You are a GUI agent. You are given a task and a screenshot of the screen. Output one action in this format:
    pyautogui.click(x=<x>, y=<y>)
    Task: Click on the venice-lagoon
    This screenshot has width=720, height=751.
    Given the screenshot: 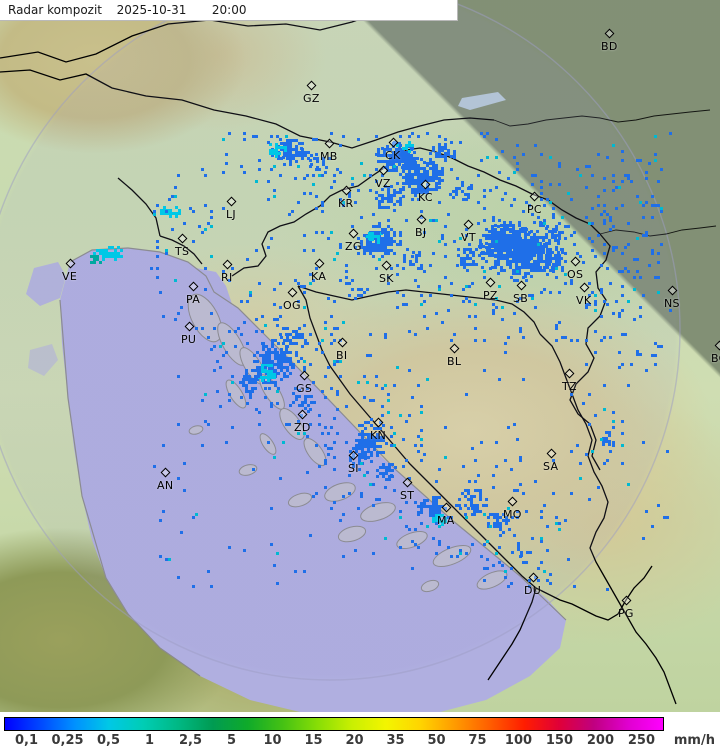 What is the action you would take?
    pyautogui.click(x=46, y=284)
    